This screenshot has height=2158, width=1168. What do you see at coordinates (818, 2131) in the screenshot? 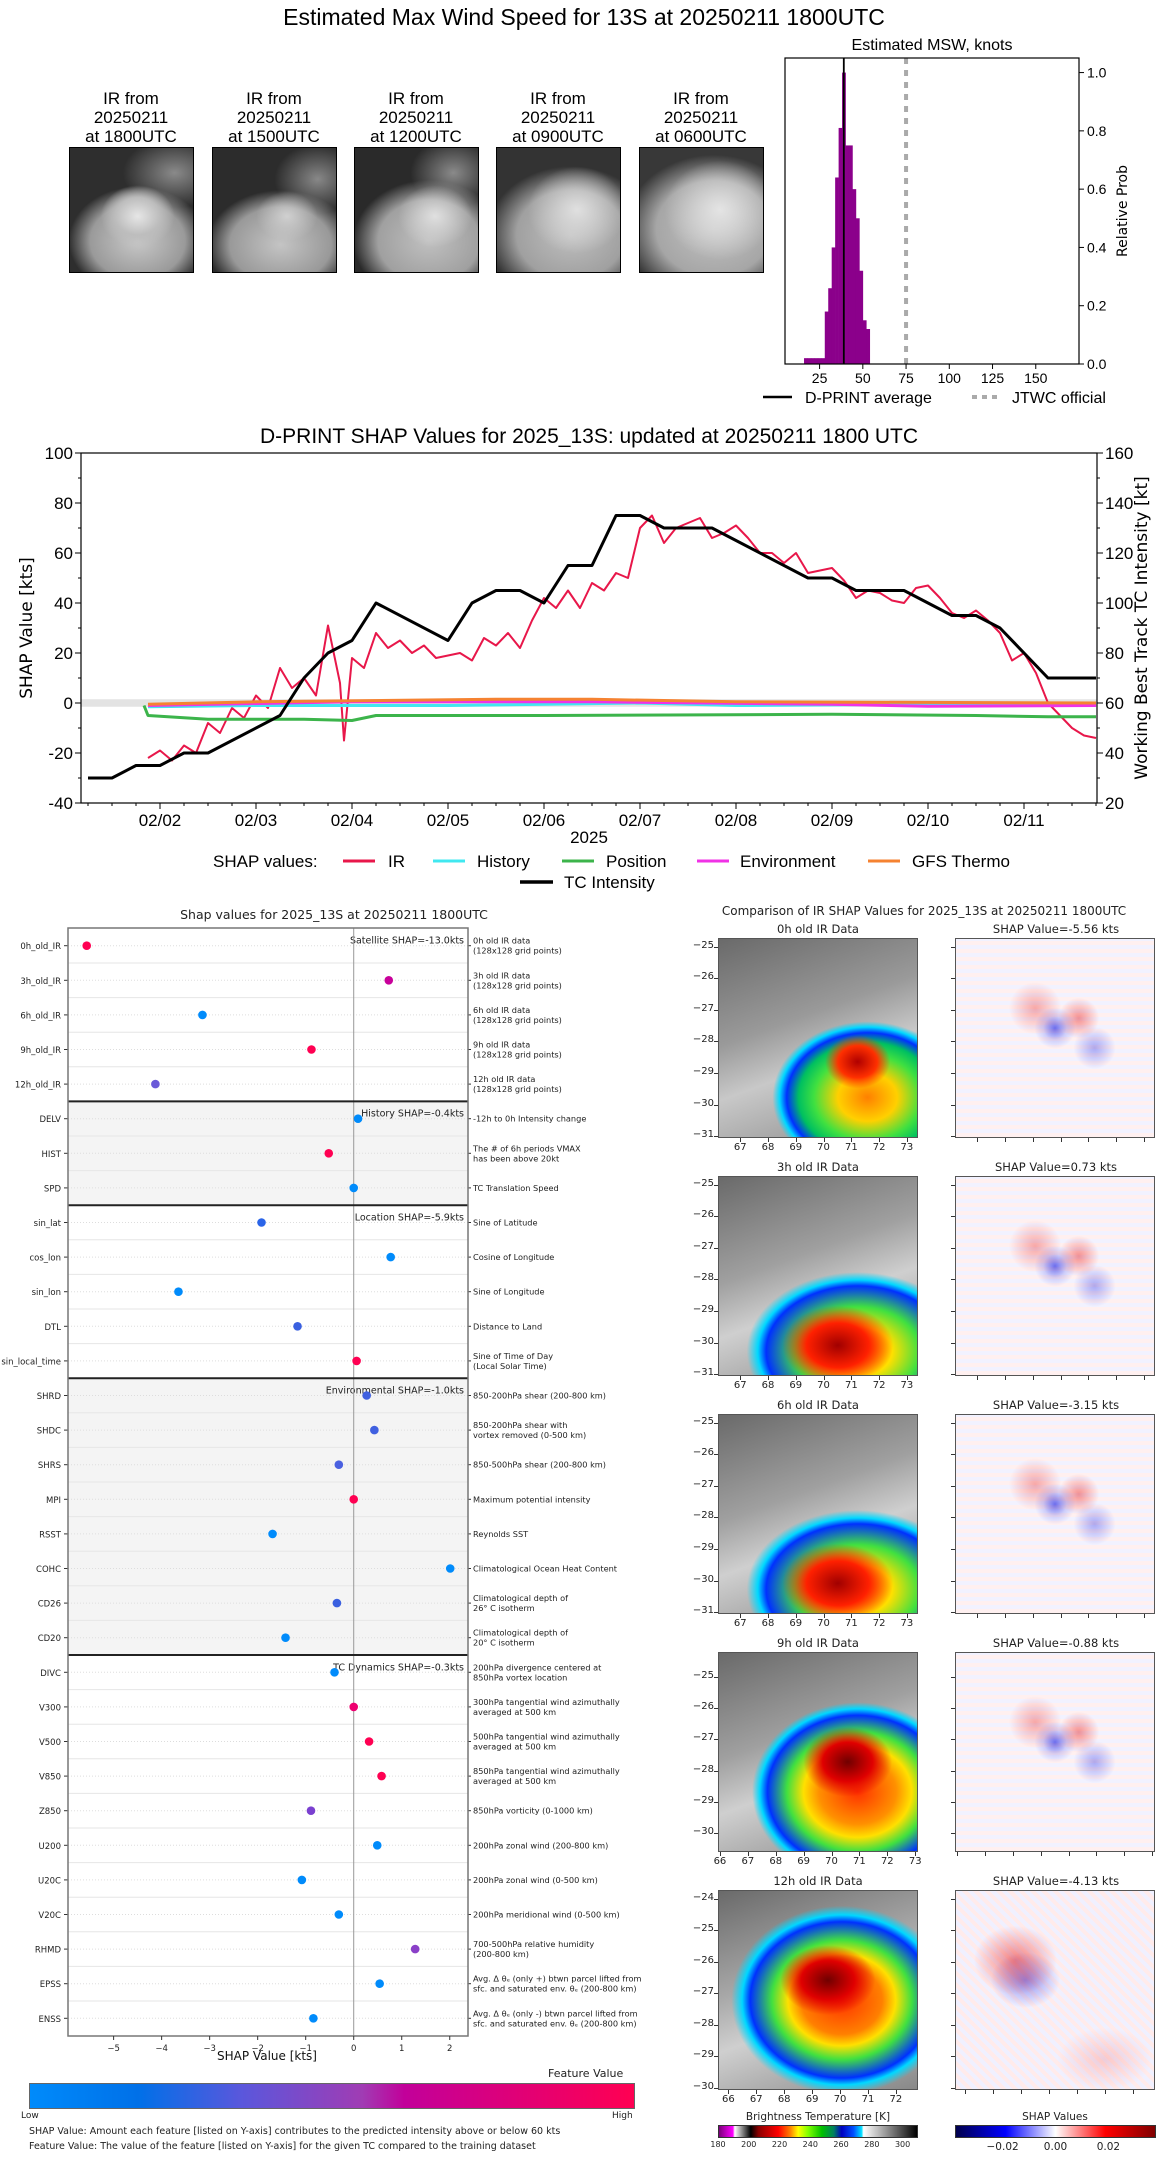
I see `brightness-temperature-colorbar` at bounding box center [818, 2131].